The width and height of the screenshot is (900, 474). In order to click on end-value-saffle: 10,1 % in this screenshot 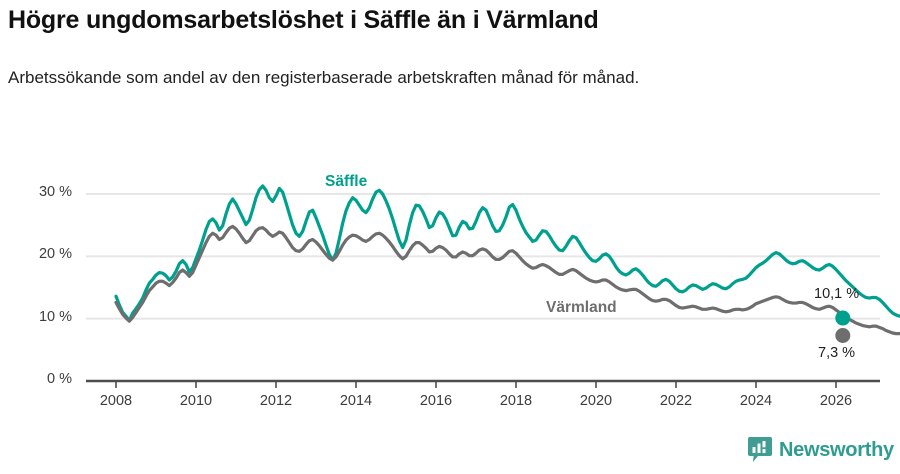, I will do `click(837, 294)`.